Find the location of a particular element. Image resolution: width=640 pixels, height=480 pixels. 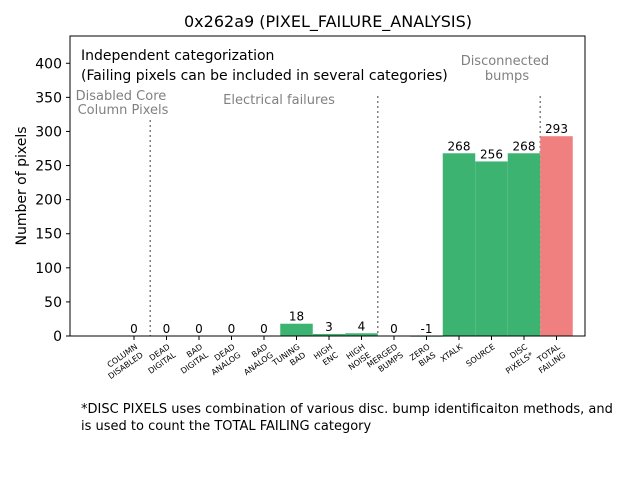

y-tick-label-5: 250 is located at coordinates (48, 167).